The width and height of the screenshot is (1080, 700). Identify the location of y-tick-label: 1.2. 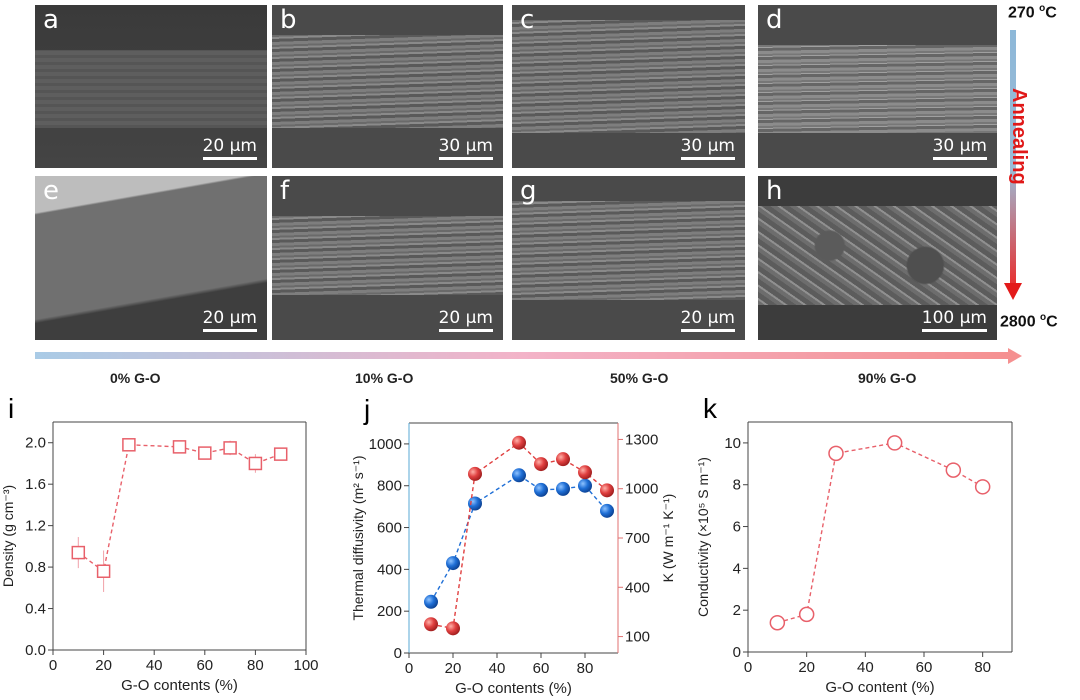
(35, 526).